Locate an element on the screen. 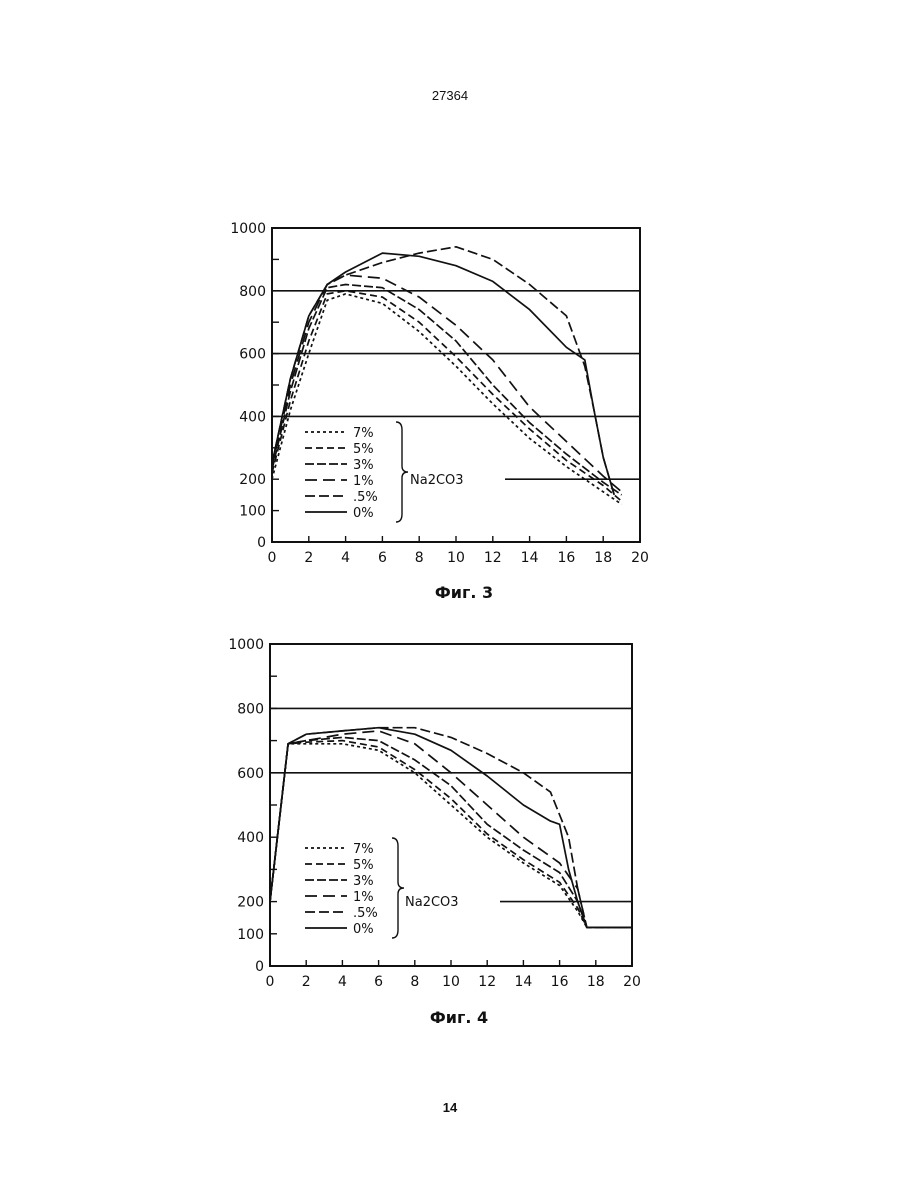 The height and width of the screenshot is (1198, 900). series-line-1pct is located at coordinates (447, 383).